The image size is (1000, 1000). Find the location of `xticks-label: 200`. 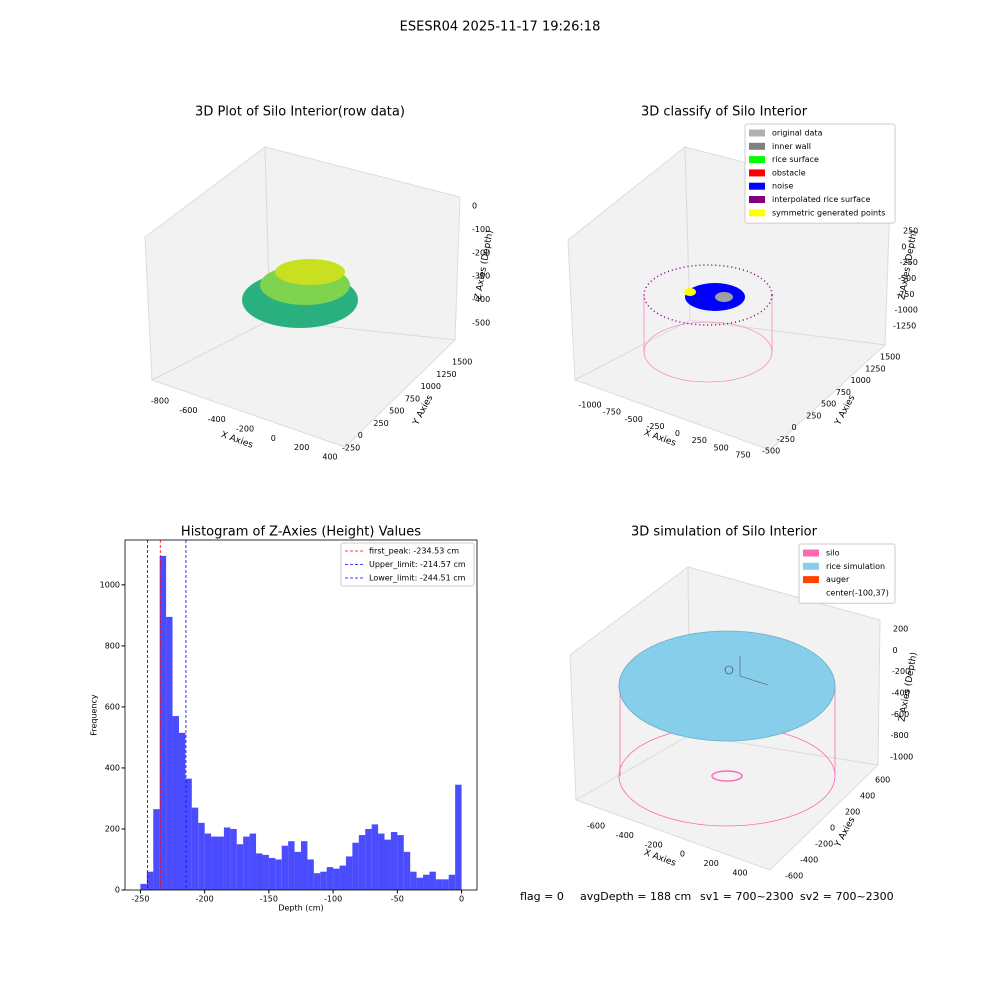

xticks-label: 200 is located at coordinates (301, 447).